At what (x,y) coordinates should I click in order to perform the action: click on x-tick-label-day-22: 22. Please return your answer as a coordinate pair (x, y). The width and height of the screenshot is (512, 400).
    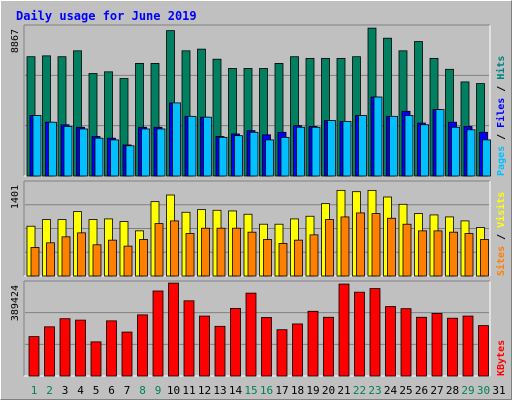
    Looking at the image, I should click on (359, 390).